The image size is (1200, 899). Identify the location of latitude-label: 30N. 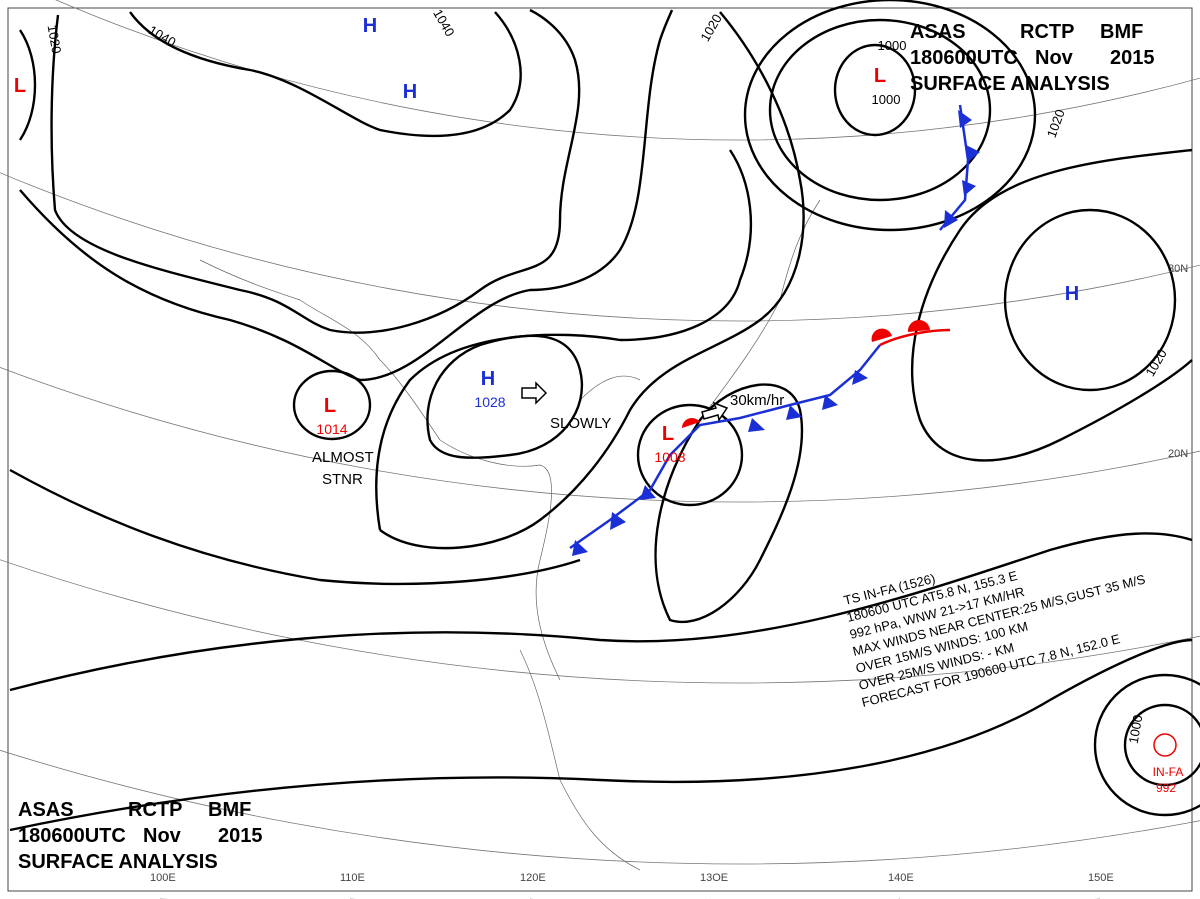
(1178, 269).